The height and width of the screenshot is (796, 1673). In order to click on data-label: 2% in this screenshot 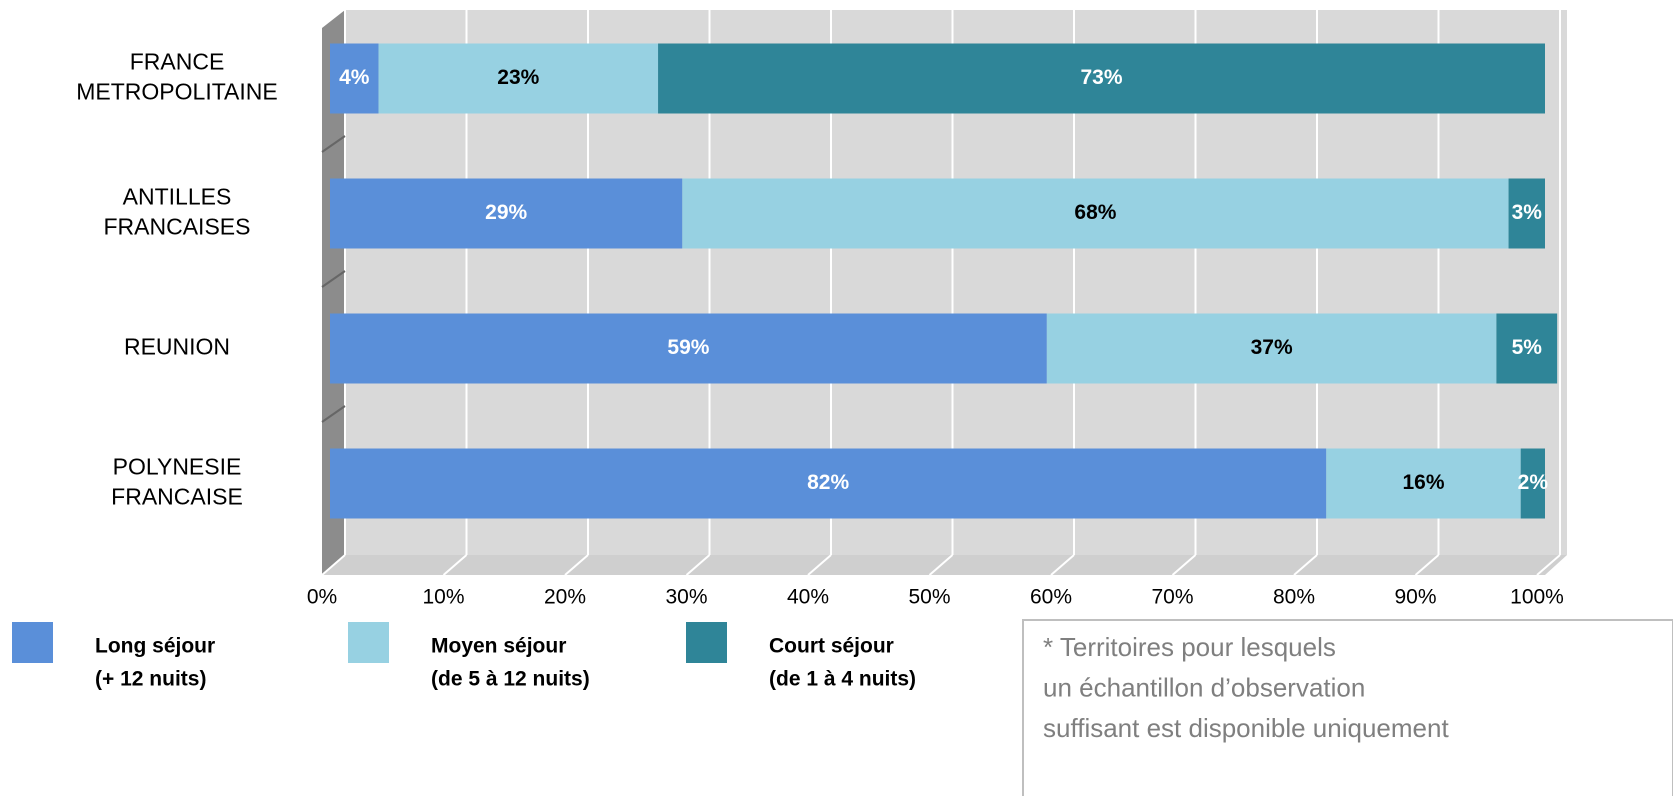, I will do `click(1533, 482)`.